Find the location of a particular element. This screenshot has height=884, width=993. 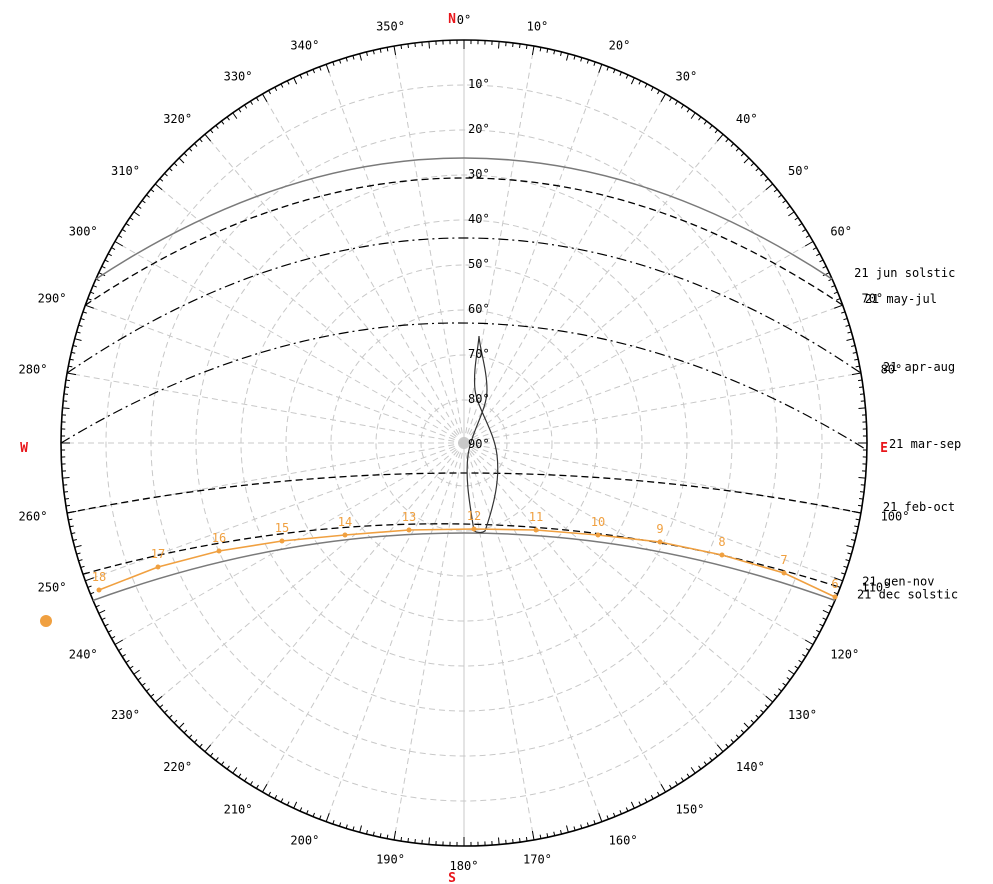

azimuth-label: 20° is located at coordinates (620, 46).